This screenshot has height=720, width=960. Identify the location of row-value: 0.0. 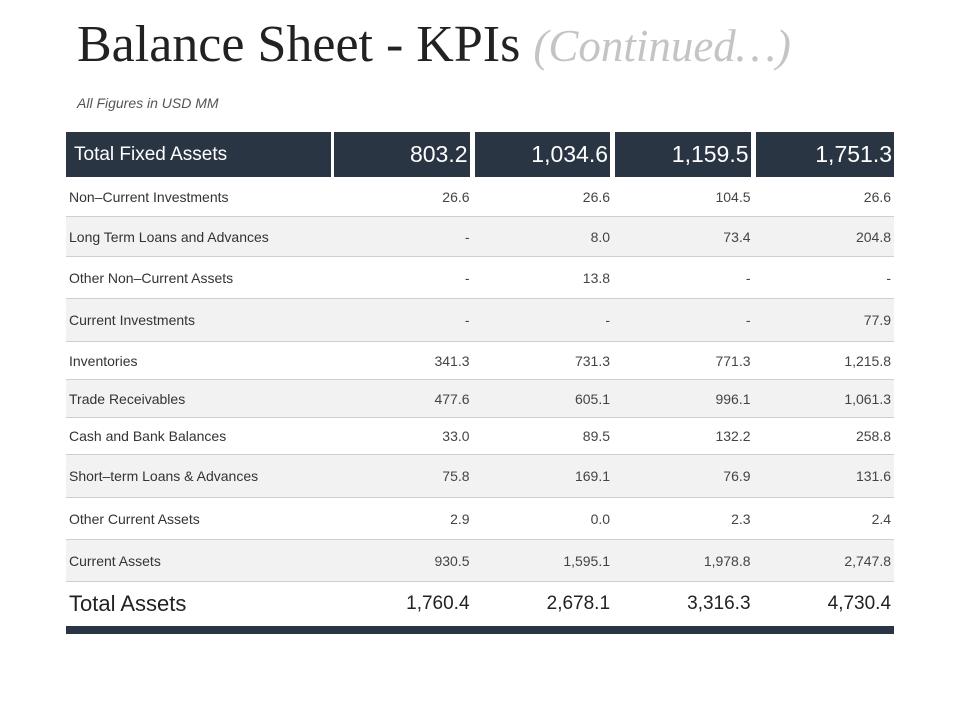
(600, 518).